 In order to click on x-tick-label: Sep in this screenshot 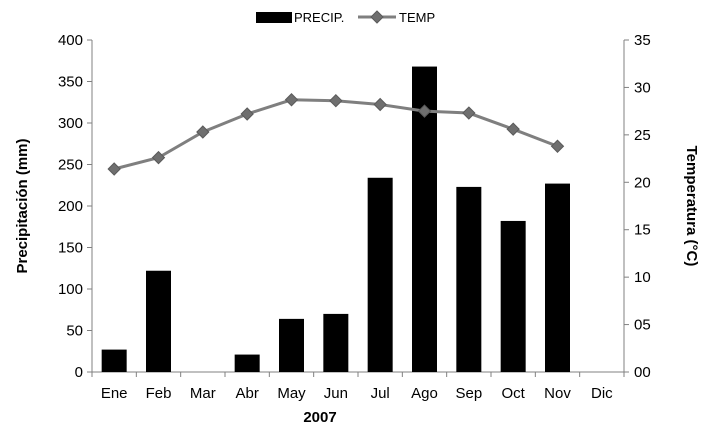, I will do `click(468, 393)`.